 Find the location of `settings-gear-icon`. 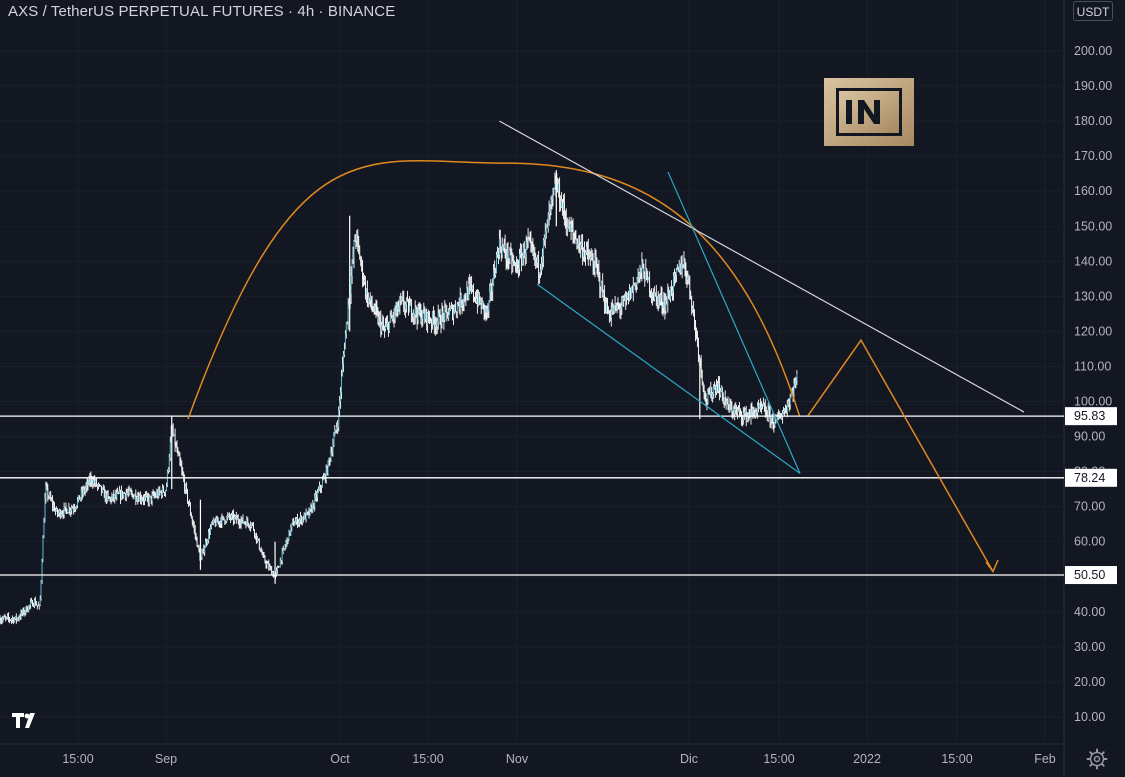

settings-gear-icon is located at coordinates (1097, 759).